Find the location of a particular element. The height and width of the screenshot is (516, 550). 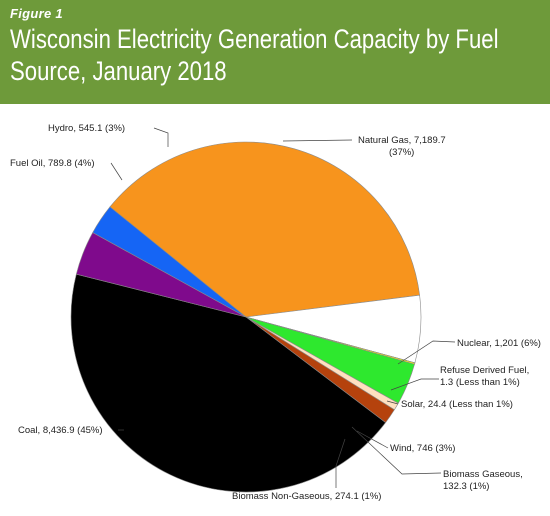

slice-label-fuel-oil: Fuel Oil, 789.8 (4%) is located at coordinates (52, 163).